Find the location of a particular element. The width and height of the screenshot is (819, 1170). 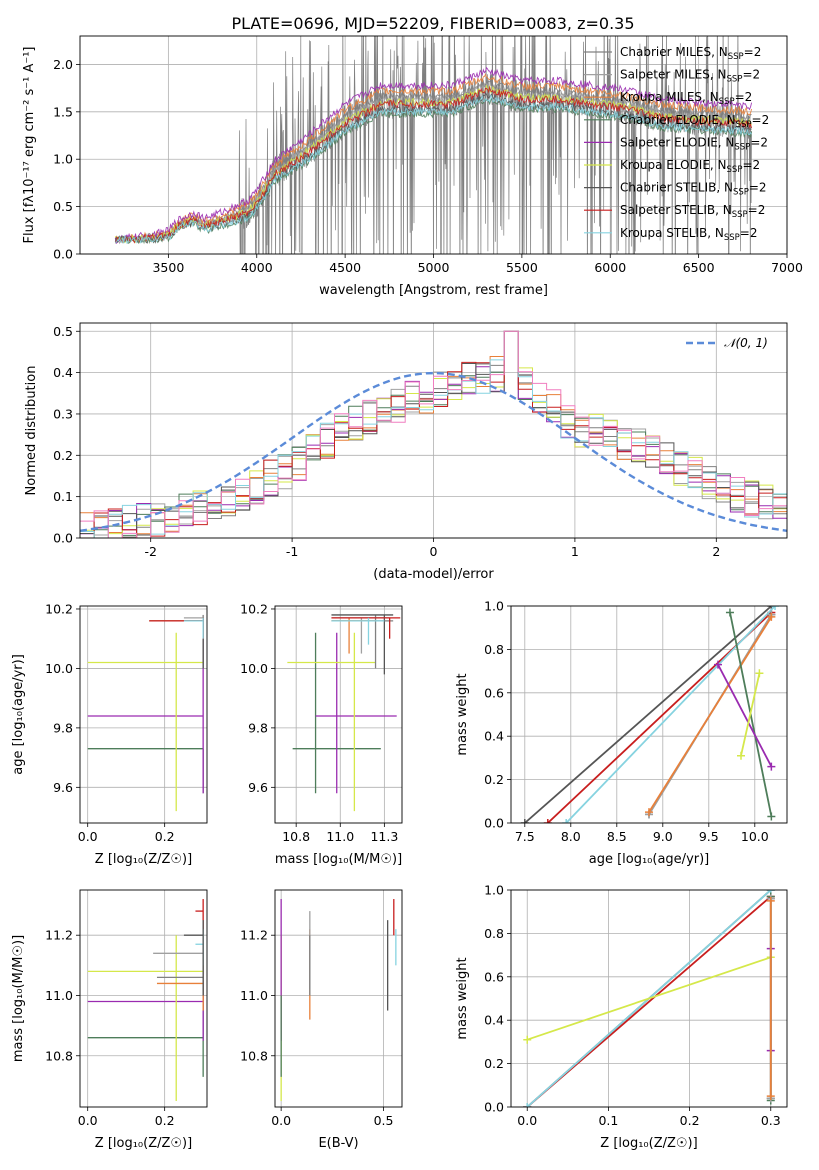

y-axis-label: age [log₁₀(age/yr)] is located at coordinates (18, 714).